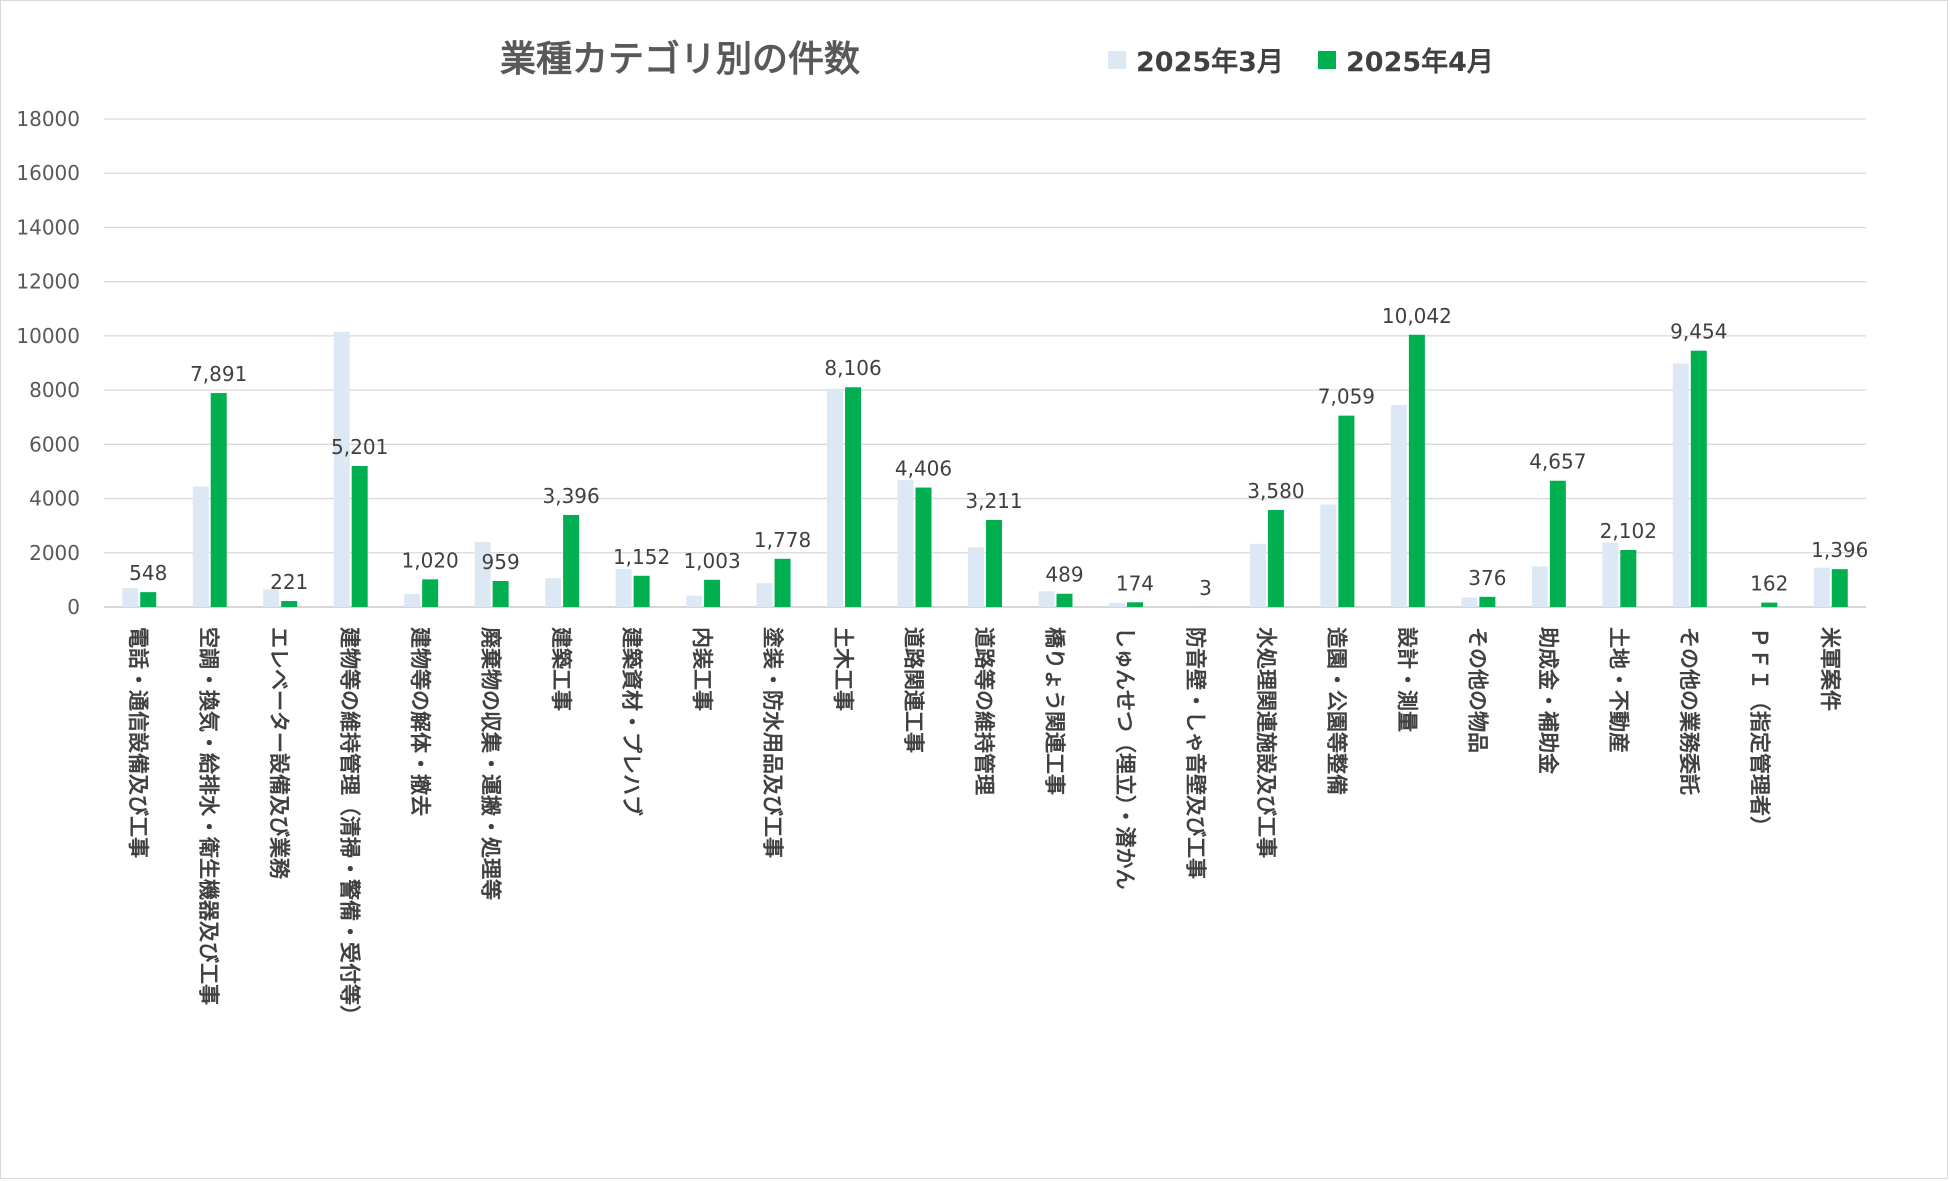 The width and height of the screenshot is (1950, 1181). What do you see at coordinates (1548, 701) in the screenshot?
I see `category-label: 助成金・補助金` at bounding box center [1548, 701].